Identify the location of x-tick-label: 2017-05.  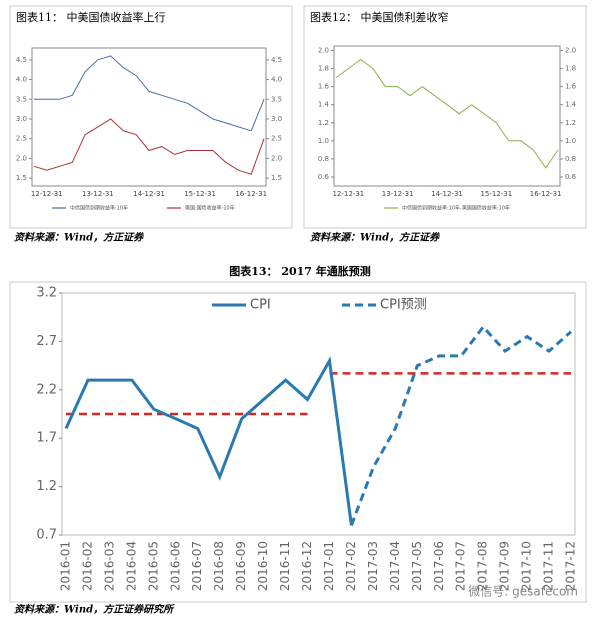
(417, 566).